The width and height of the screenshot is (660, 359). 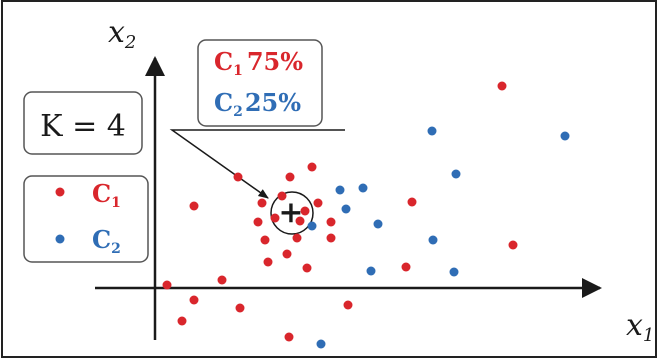 I want to click on query-point-marker: +, so click(x=290, y=212).